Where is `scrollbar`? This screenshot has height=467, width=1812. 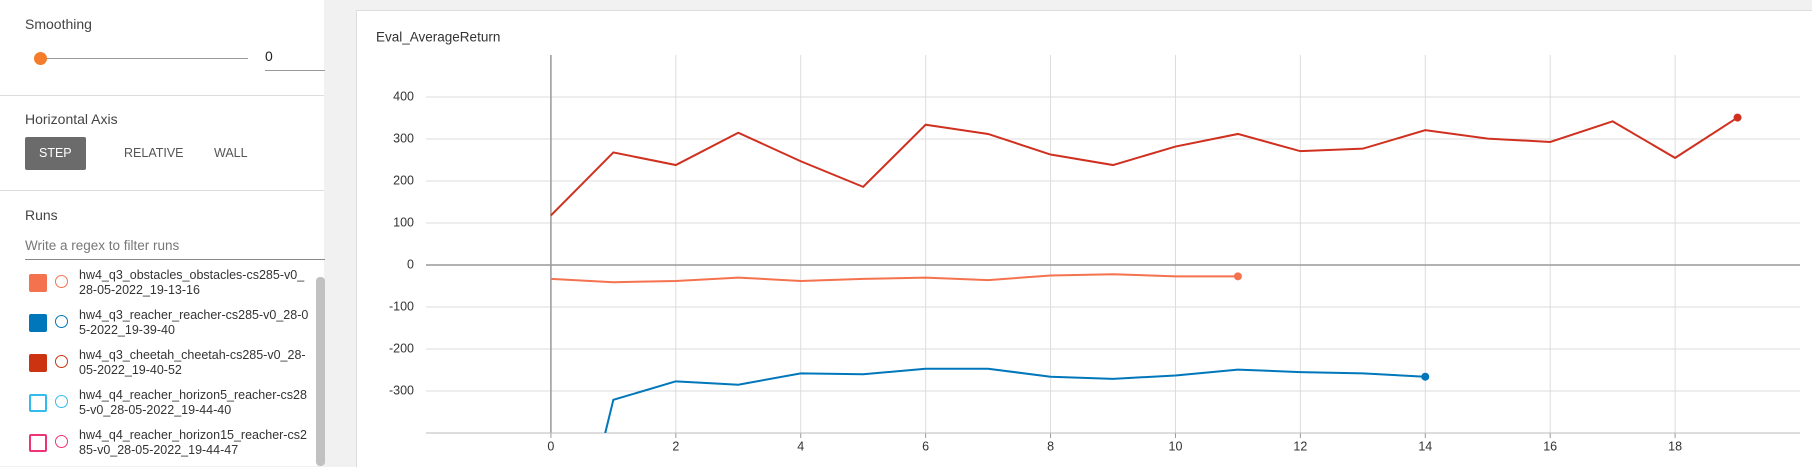
scrollbar is located at coordinates (320, 371).